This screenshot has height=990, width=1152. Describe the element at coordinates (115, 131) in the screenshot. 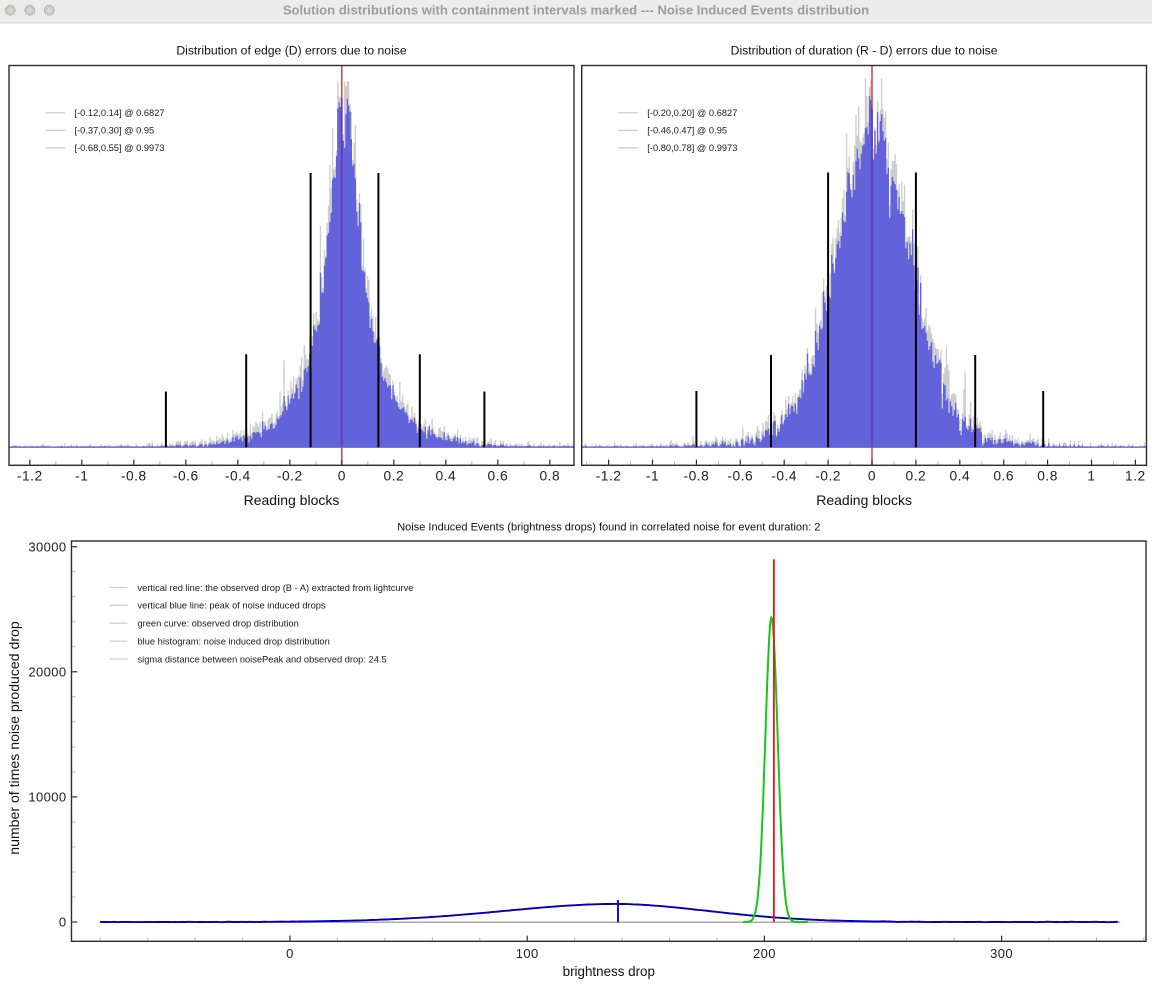

I see `svg-text: [-0.37,0.30] @ 0.95` at that location.